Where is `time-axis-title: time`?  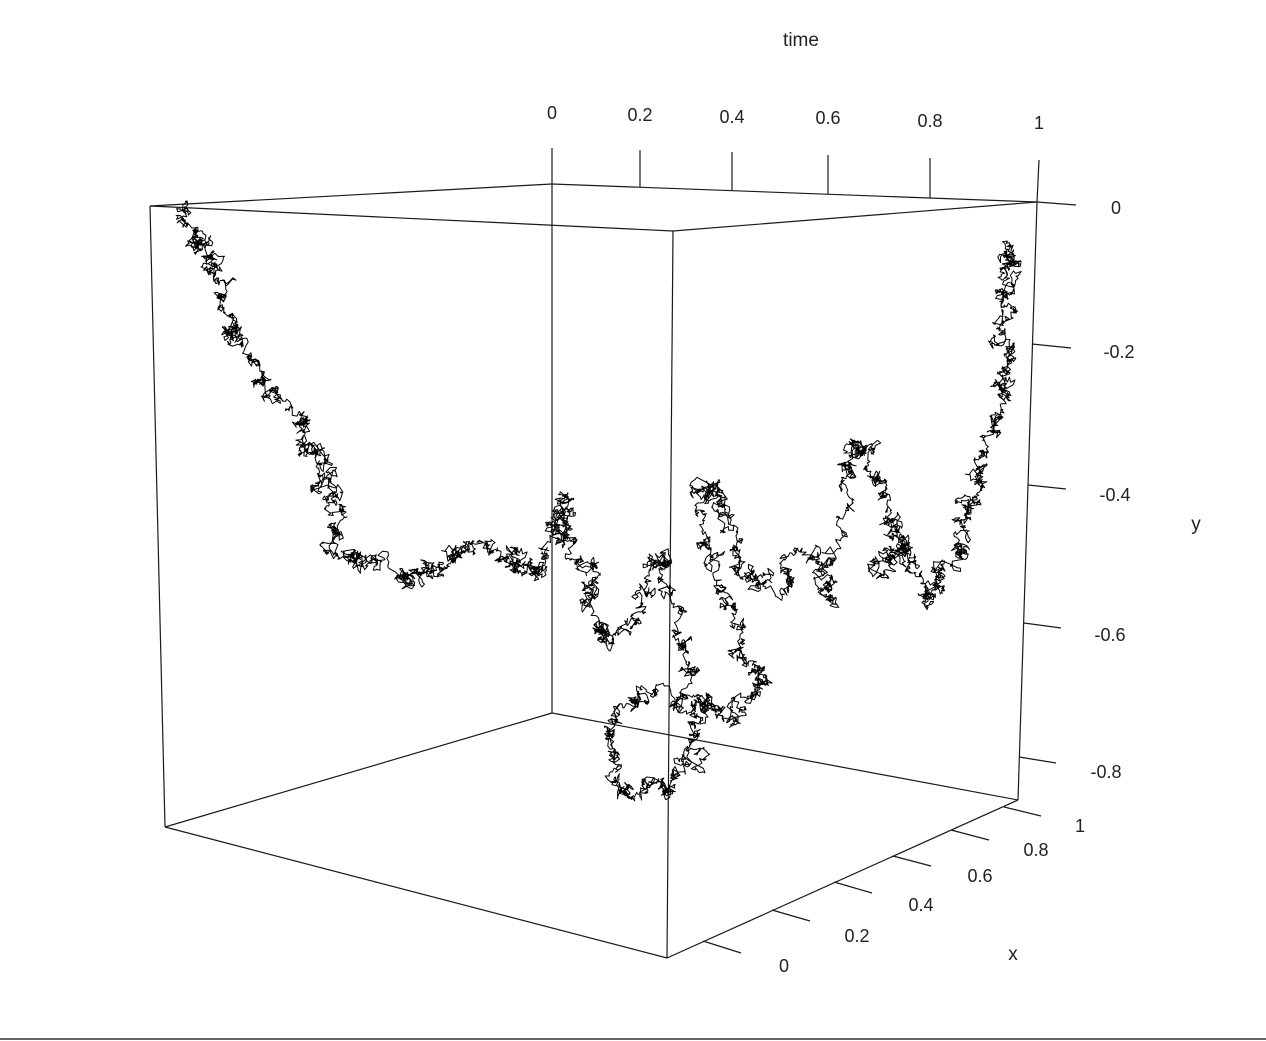
time-axis-title: time is located at coordinates (801, 40).